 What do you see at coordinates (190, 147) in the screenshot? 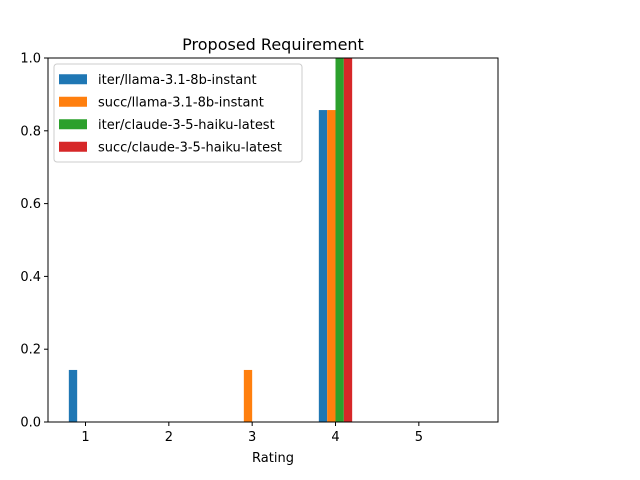
I see `legend-label: succ/claude-3-5-haiku-latest` at bounding box center [190, 147].